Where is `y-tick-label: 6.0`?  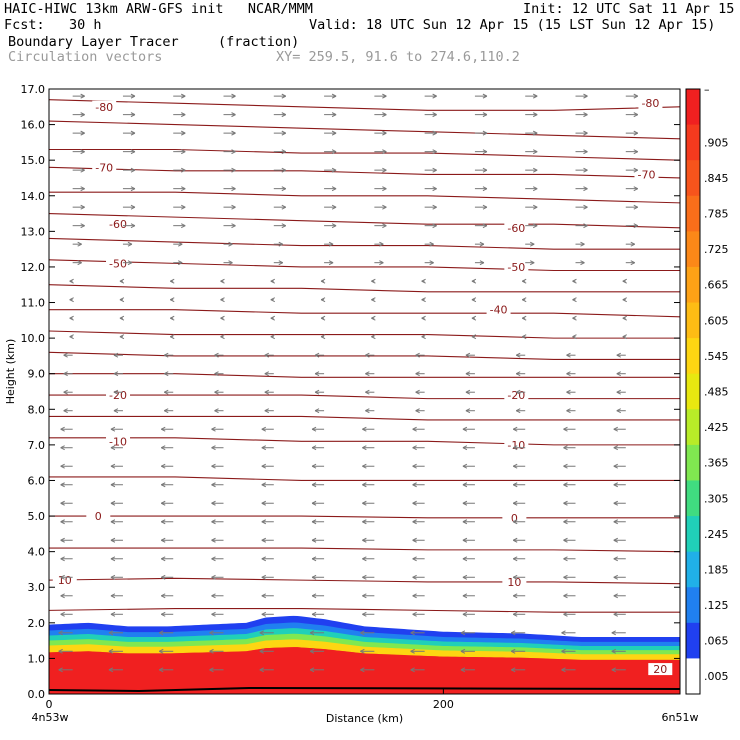 y-tick-label: 6.0 is located at coordinates (37, 480).